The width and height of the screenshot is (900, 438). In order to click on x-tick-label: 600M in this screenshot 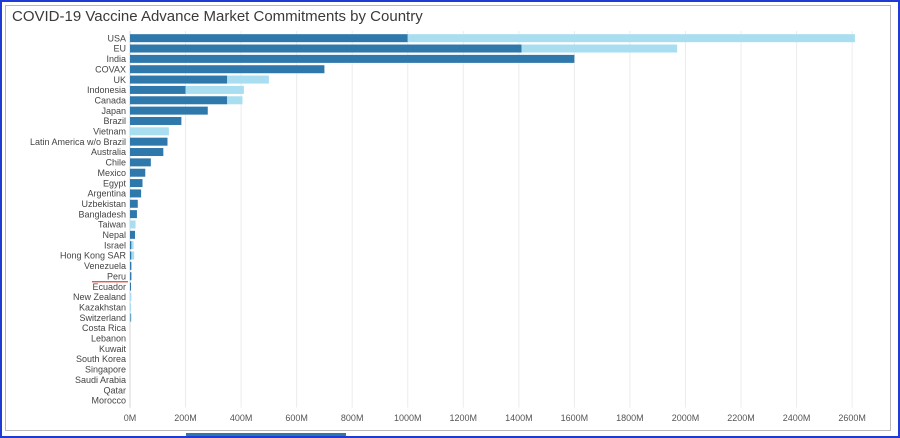, I will do `click(296, 418)`.